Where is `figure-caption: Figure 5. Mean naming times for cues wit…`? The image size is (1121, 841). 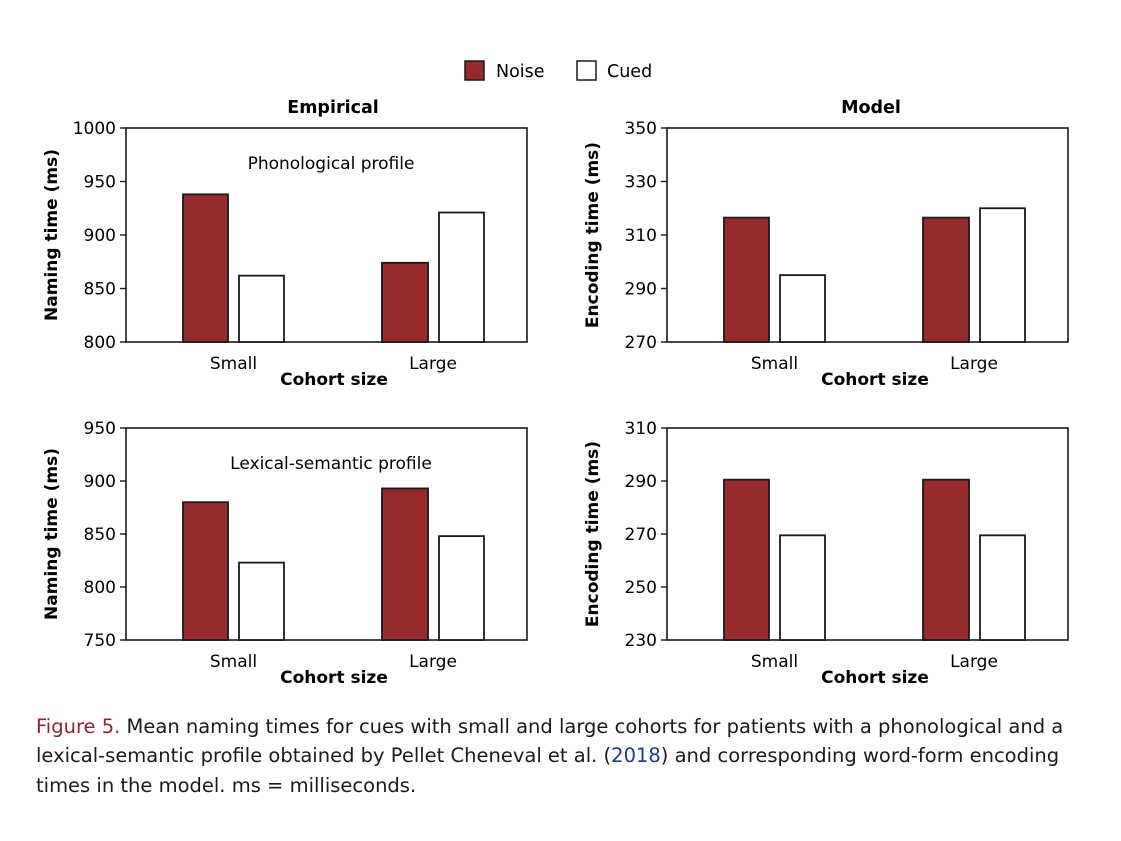 figure-caption: Figure 5. Mean naming times for cues wit… is located at coordinates (561, 756).